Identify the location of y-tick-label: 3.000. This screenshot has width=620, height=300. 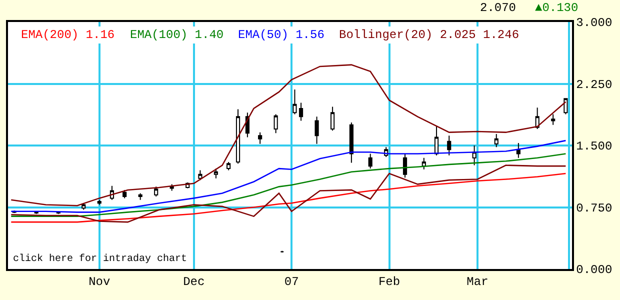
(594, 23).